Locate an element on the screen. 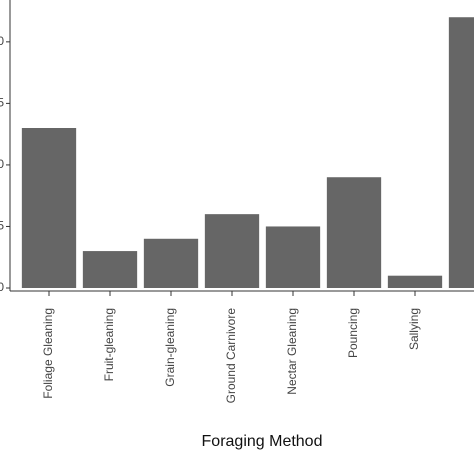 The image size is (474, 474). x-axis-title: Foraging Method is located at coordinates (262, 441).